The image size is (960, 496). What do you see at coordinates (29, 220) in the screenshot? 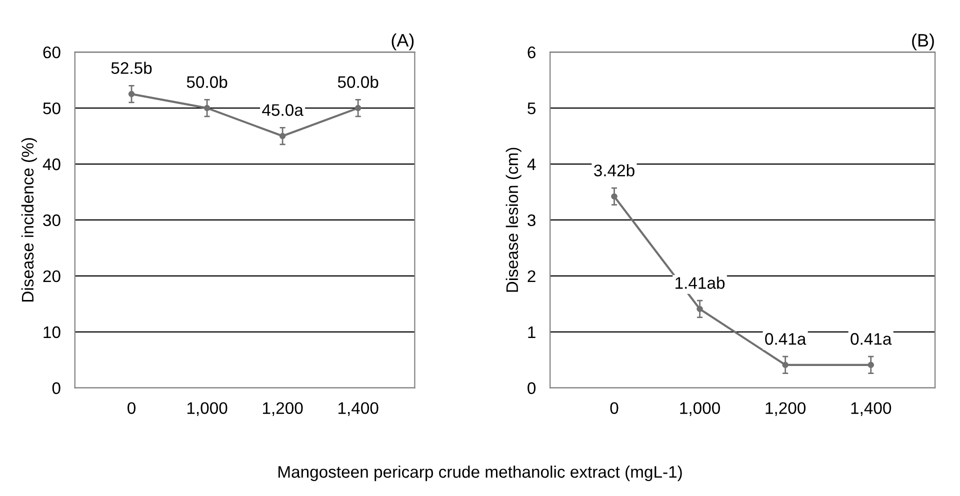
I see `y-axis-title: Disease incidence (%)` at bounding box center [29, 220].